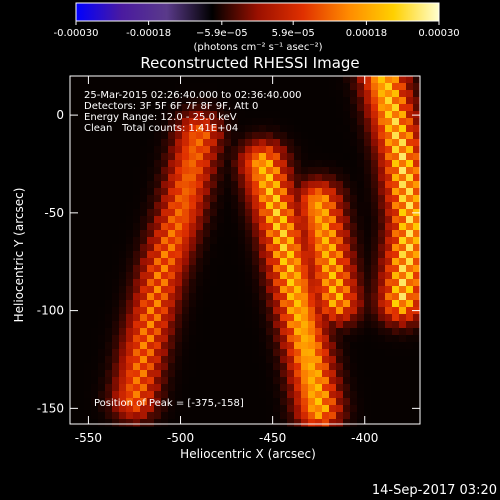  I want to click on y-tick-label: 0, so click(60, 115).